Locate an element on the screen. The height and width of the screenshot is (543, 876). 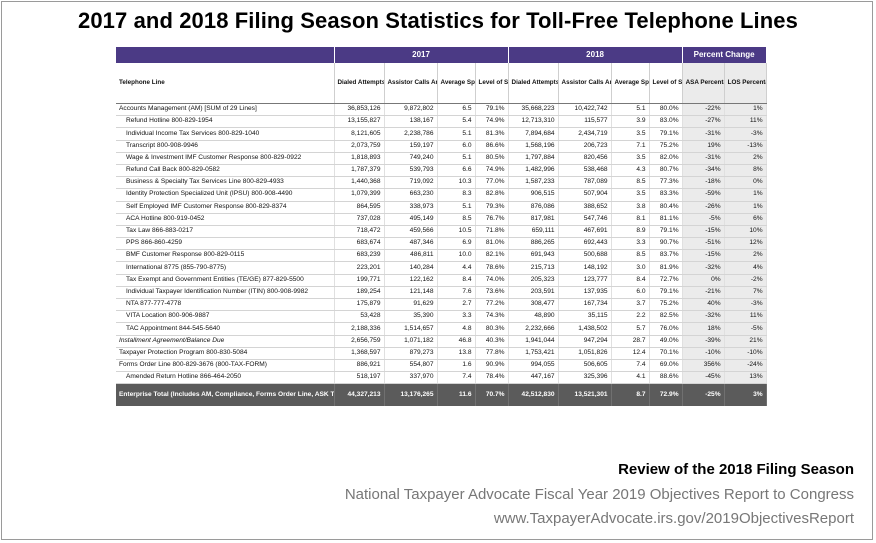
table-cell: 140,284 is located at coordinates (411, 268).